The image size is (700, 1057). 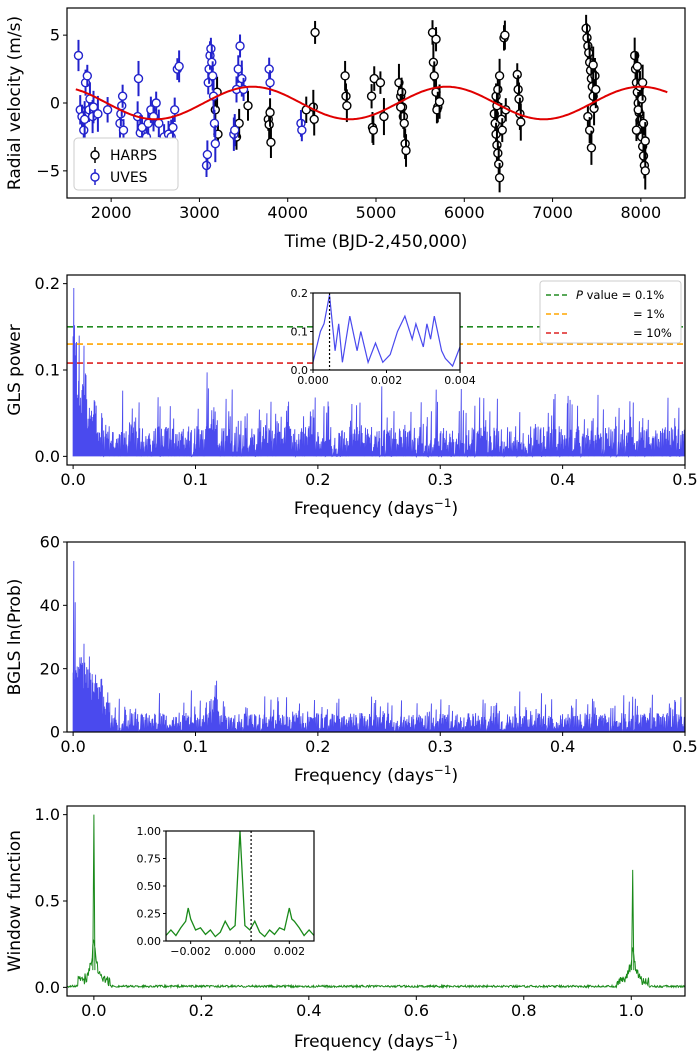 I want to click on gls-xtick-label: 0.4, so click(x=562, y=479).